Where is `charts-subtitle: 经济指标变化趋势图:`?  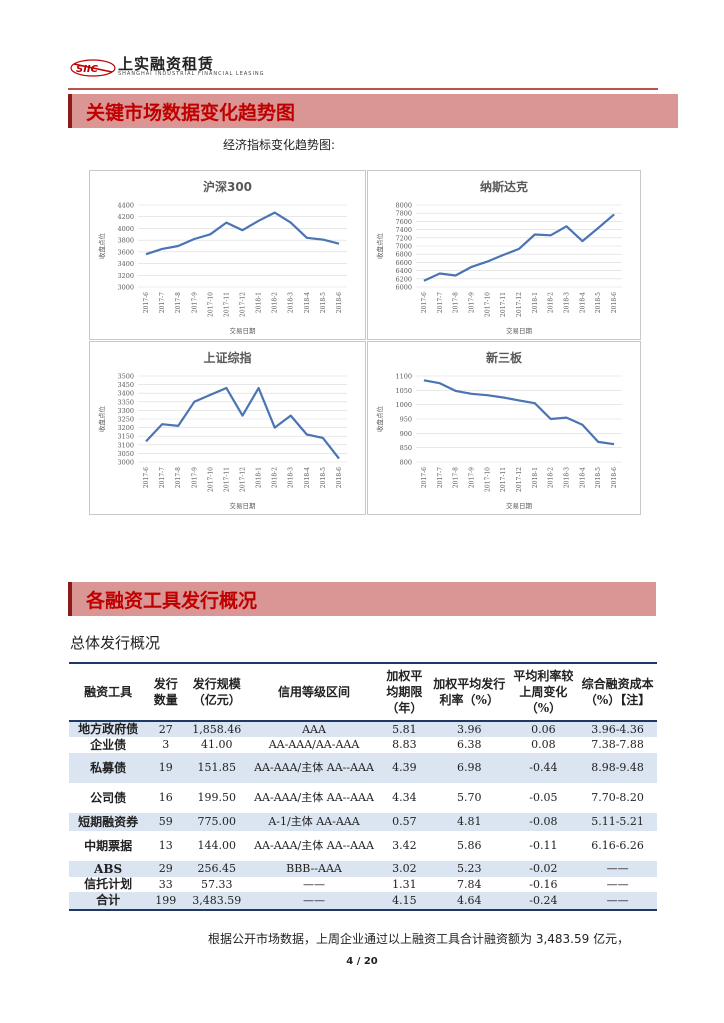
charts-subtitle: 经济指标变化趋势图: is located at coordinates (279, 145).